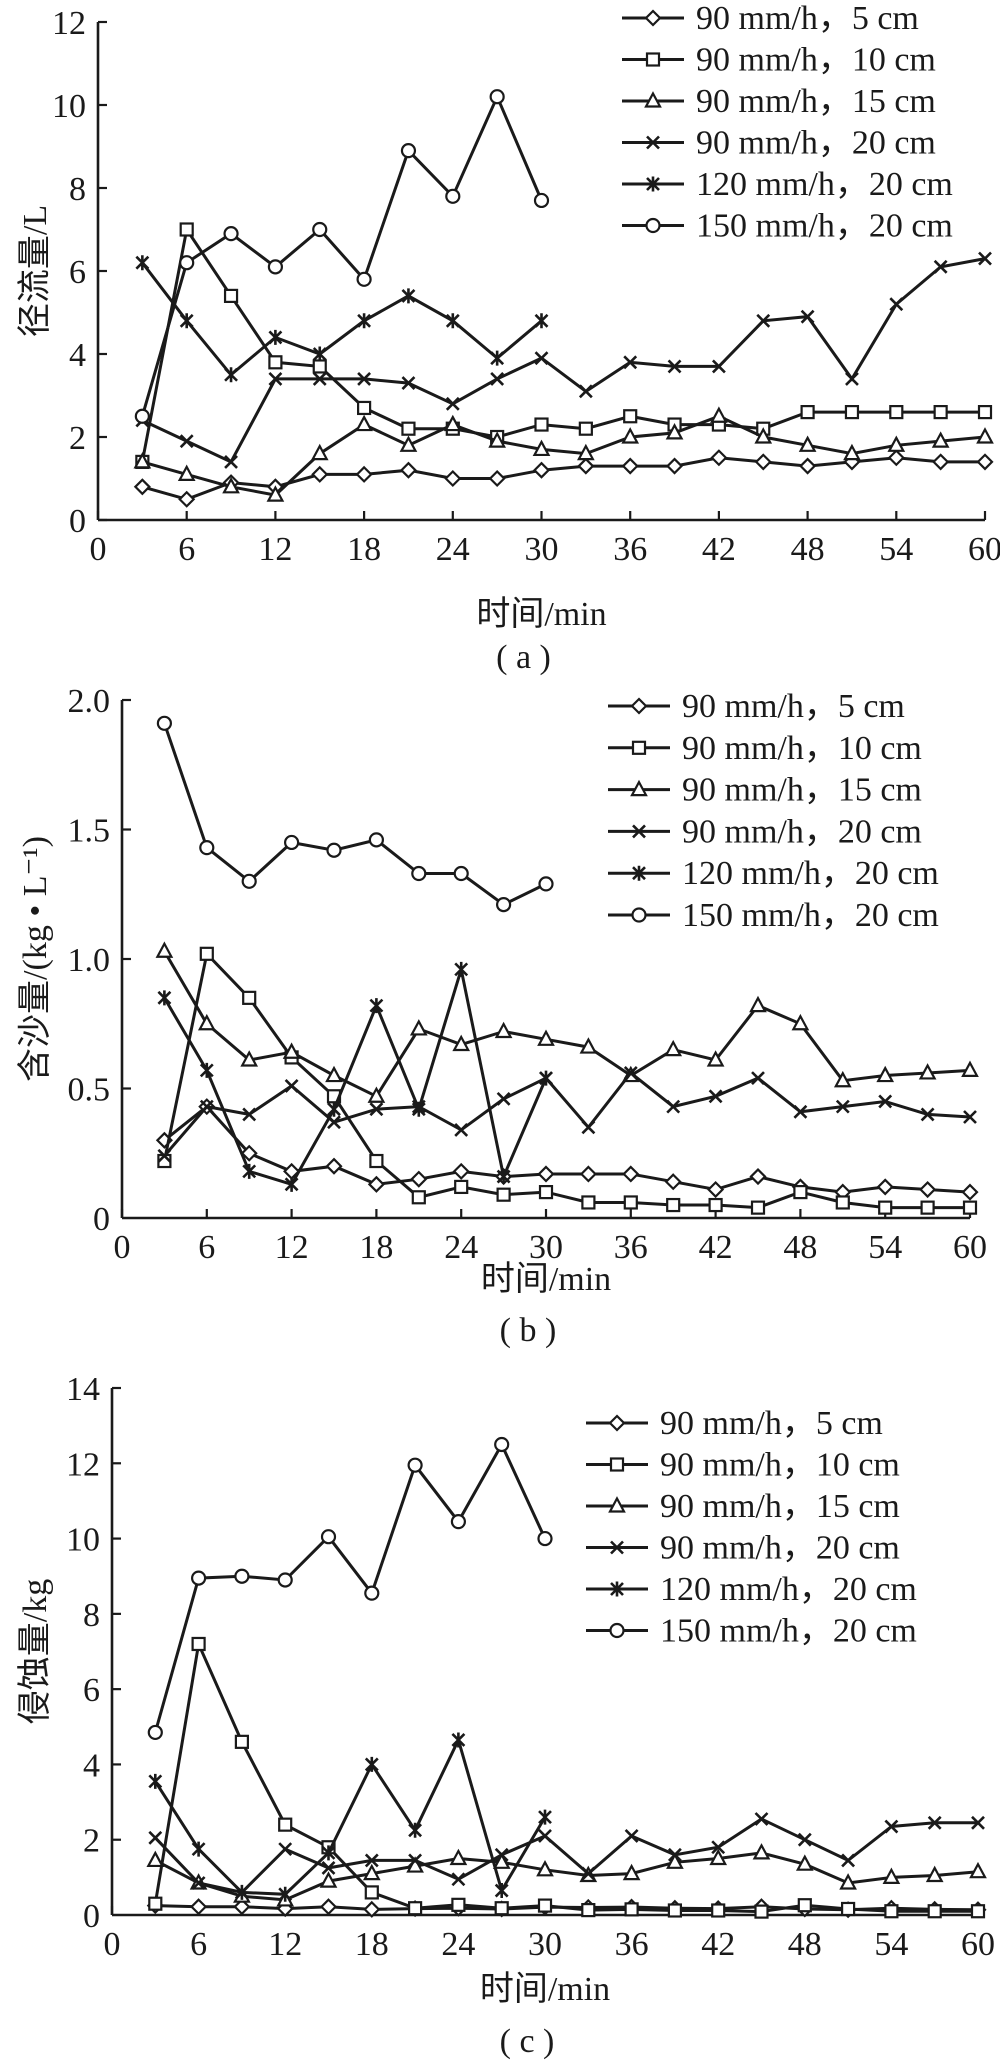 The height and width of the screenshot is (2061, 1000). I want to click on x-tick-label: 30, so click(545, 1944).